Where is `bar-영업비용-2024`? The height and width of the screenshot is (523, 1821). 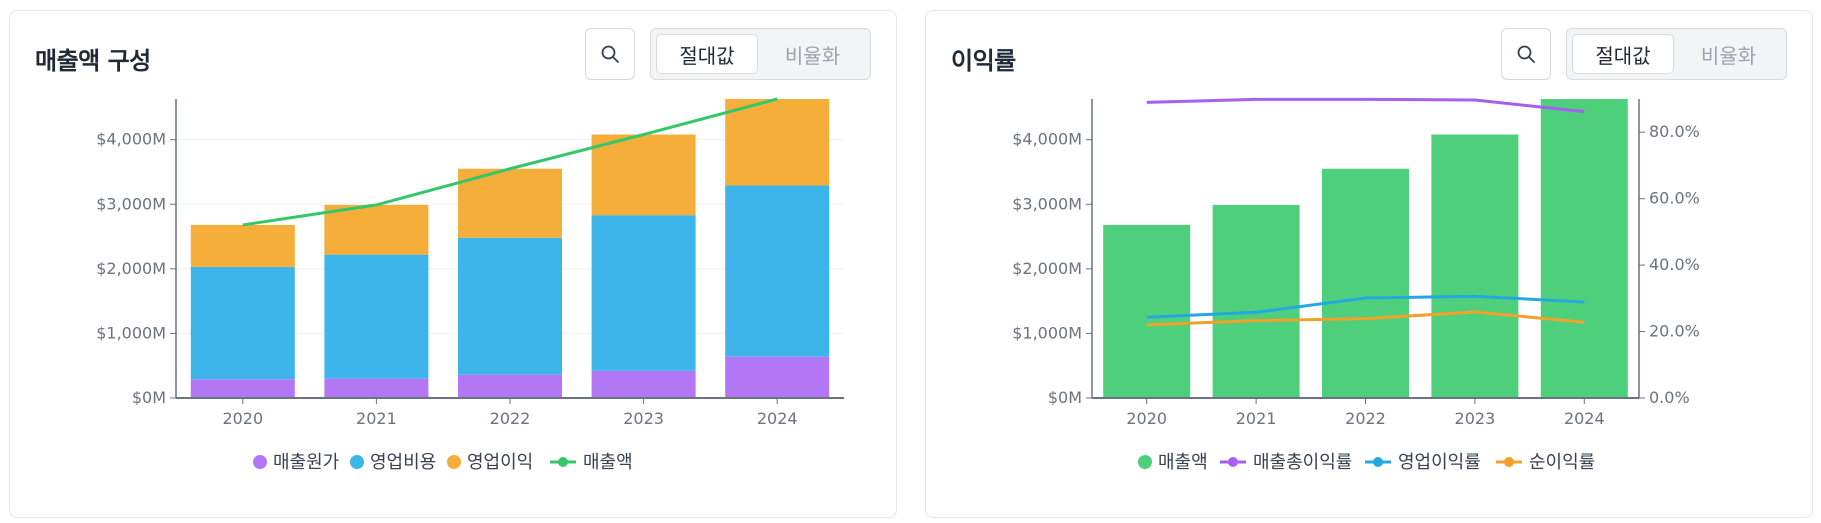
bar-영업비용-2024 is located at coordinates (777, 271).